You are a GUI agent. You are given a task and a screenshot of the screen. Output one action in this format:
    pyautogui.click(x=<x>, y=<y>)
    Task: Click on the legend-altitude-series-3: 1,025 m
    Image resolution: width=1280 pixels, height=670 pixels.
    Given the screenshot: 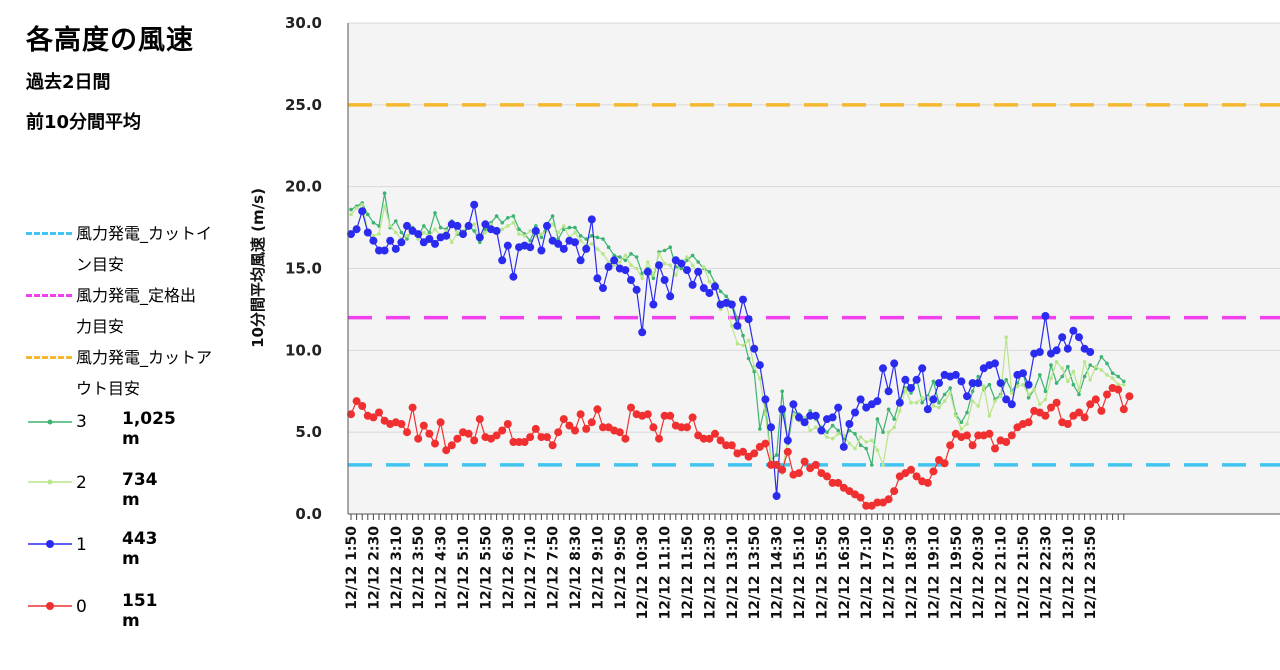 What is the action you would take?
    pyautogui.click(x=149, y=429)
    